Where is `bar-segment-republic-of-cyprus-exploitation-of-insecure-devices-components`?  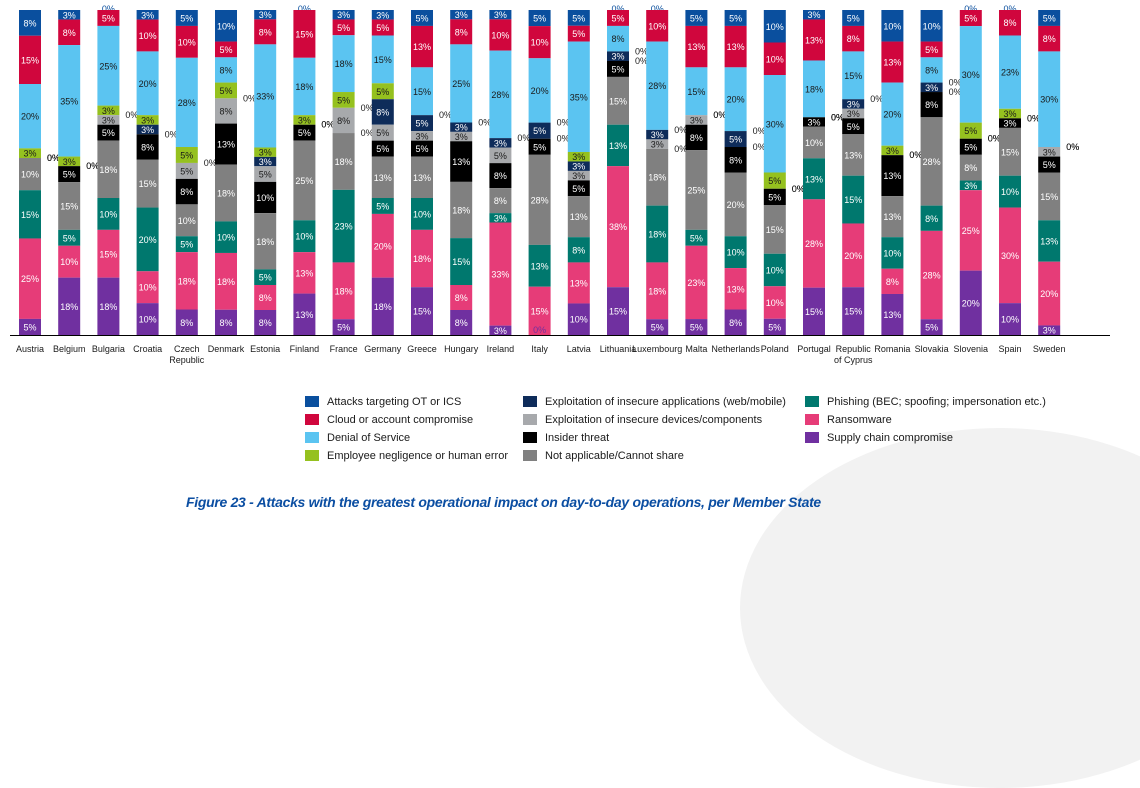
bar-segment-republic-of-cyprus-exploitation-of-insecure-devices-components is located at coordinates (853, 113).